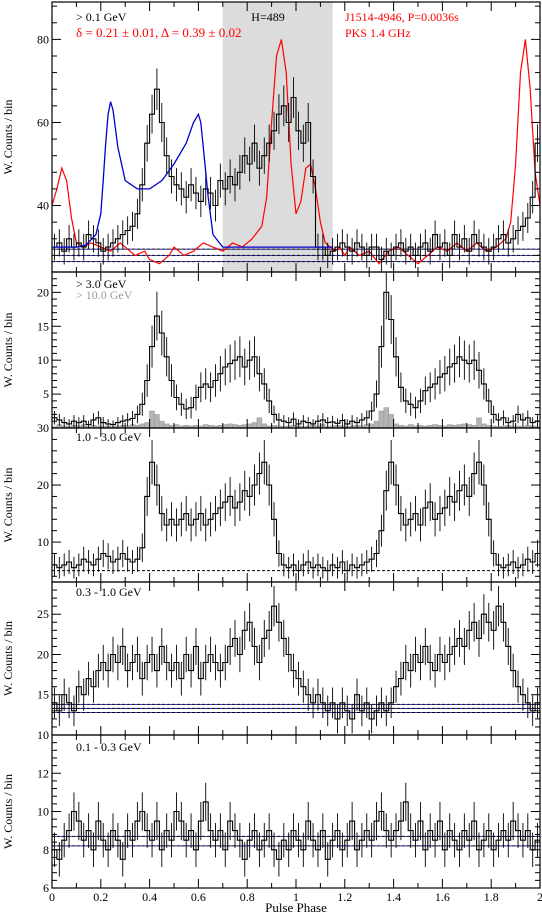 The width and height of the screenshot is (542, 914). What do you see at coordinates (101, 17) in the screenshot?
I see `energy-label: > 0.1 GeV` at bounding box center [101, 17].